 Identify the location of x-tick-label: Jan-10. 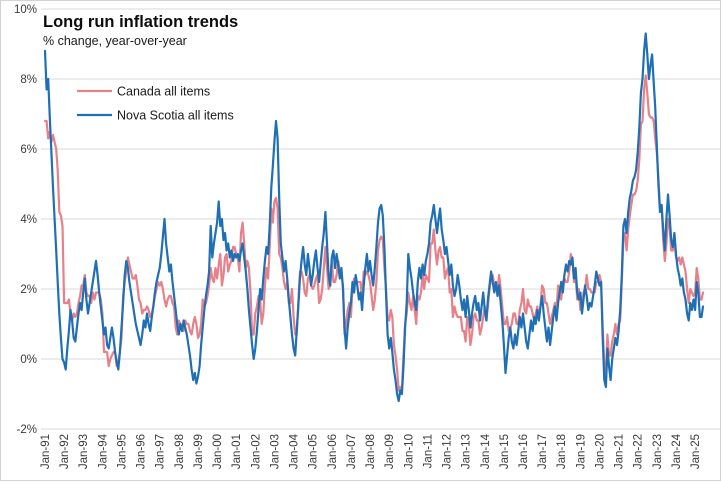
(409, 451).